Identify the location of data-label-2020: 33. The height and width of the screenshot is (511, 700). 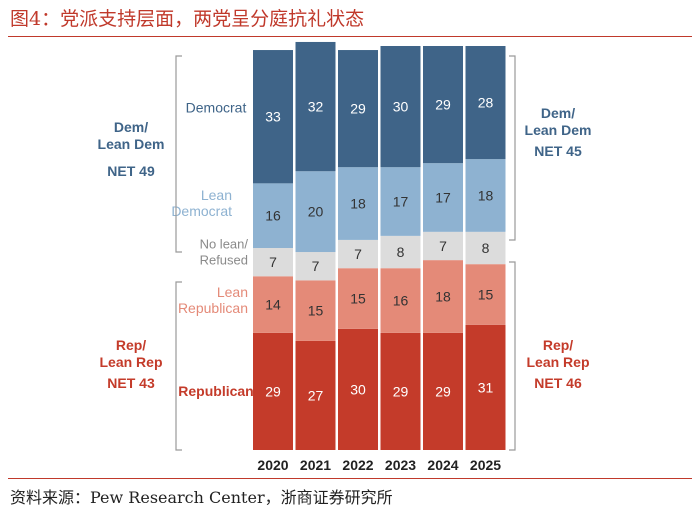
(273, 117).